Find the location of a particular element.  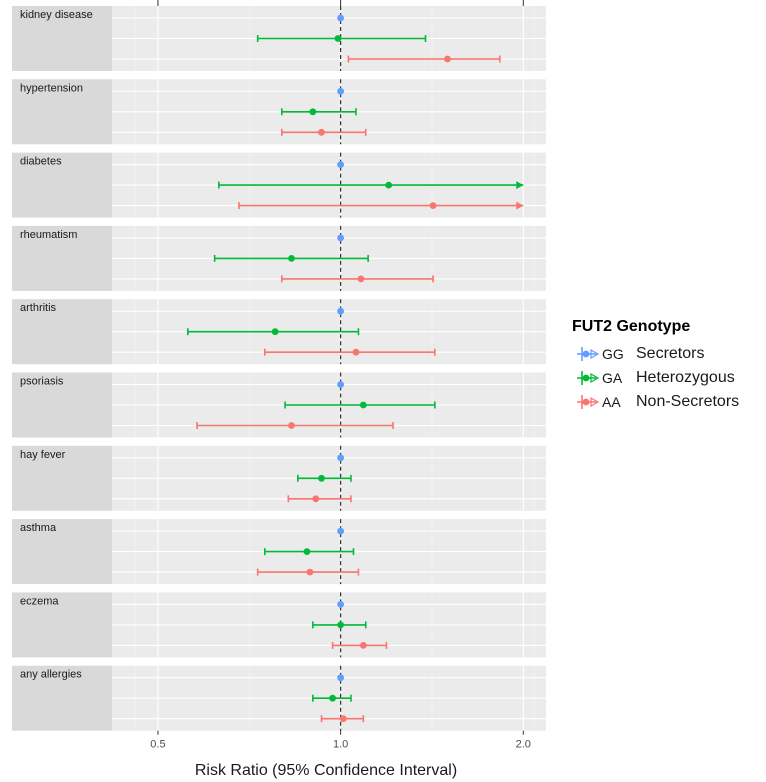

legend-code: GG is located at coordinates (613, 354).